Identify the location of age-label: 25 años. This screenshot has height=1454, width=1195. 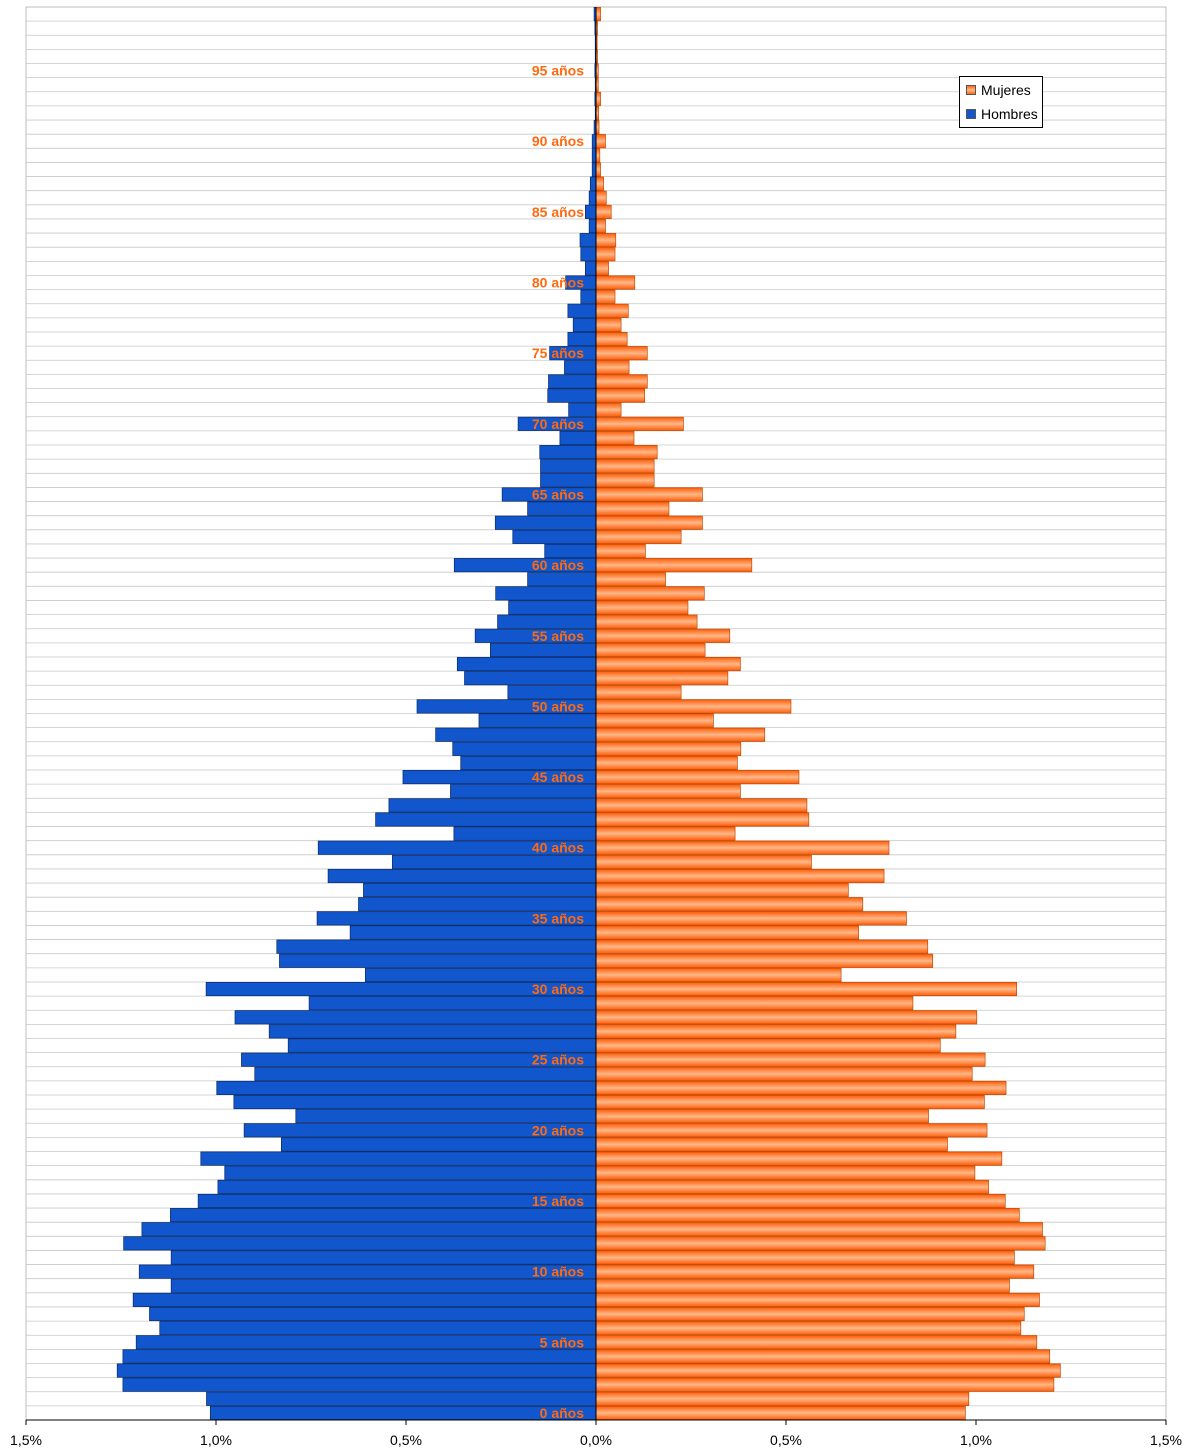
(558, 1060).